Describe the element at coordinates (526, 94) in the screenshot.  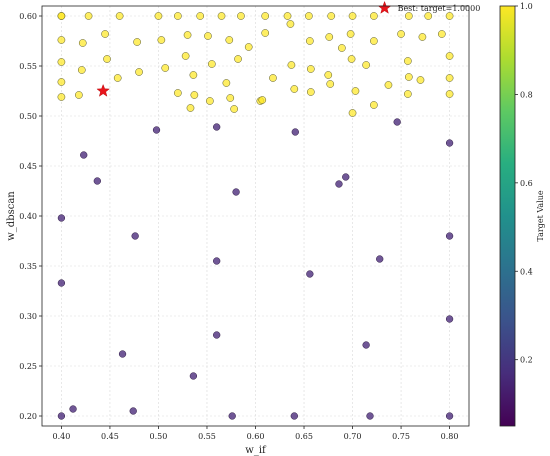
I see `colorbar-tick-label: 0.8` at that location.